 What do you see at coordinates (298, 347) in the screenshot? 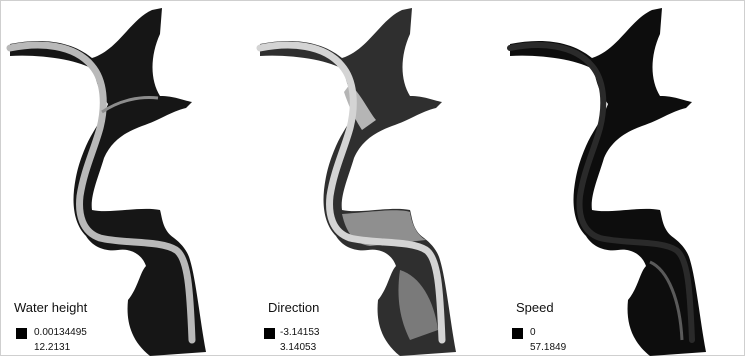
I see `legend-max-value: 3.14053` at bounding box center [298, 347].